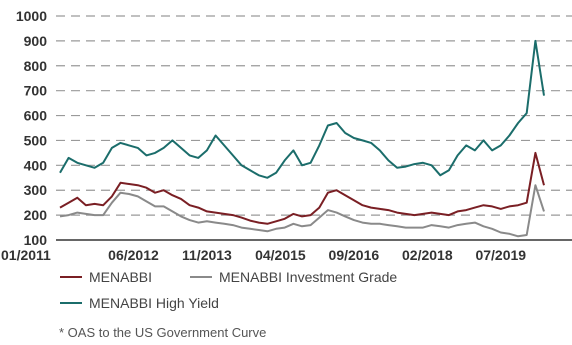 This screenshot has height=345, width=572. I want to click on y-tick-label: 300, so click(36, 190).